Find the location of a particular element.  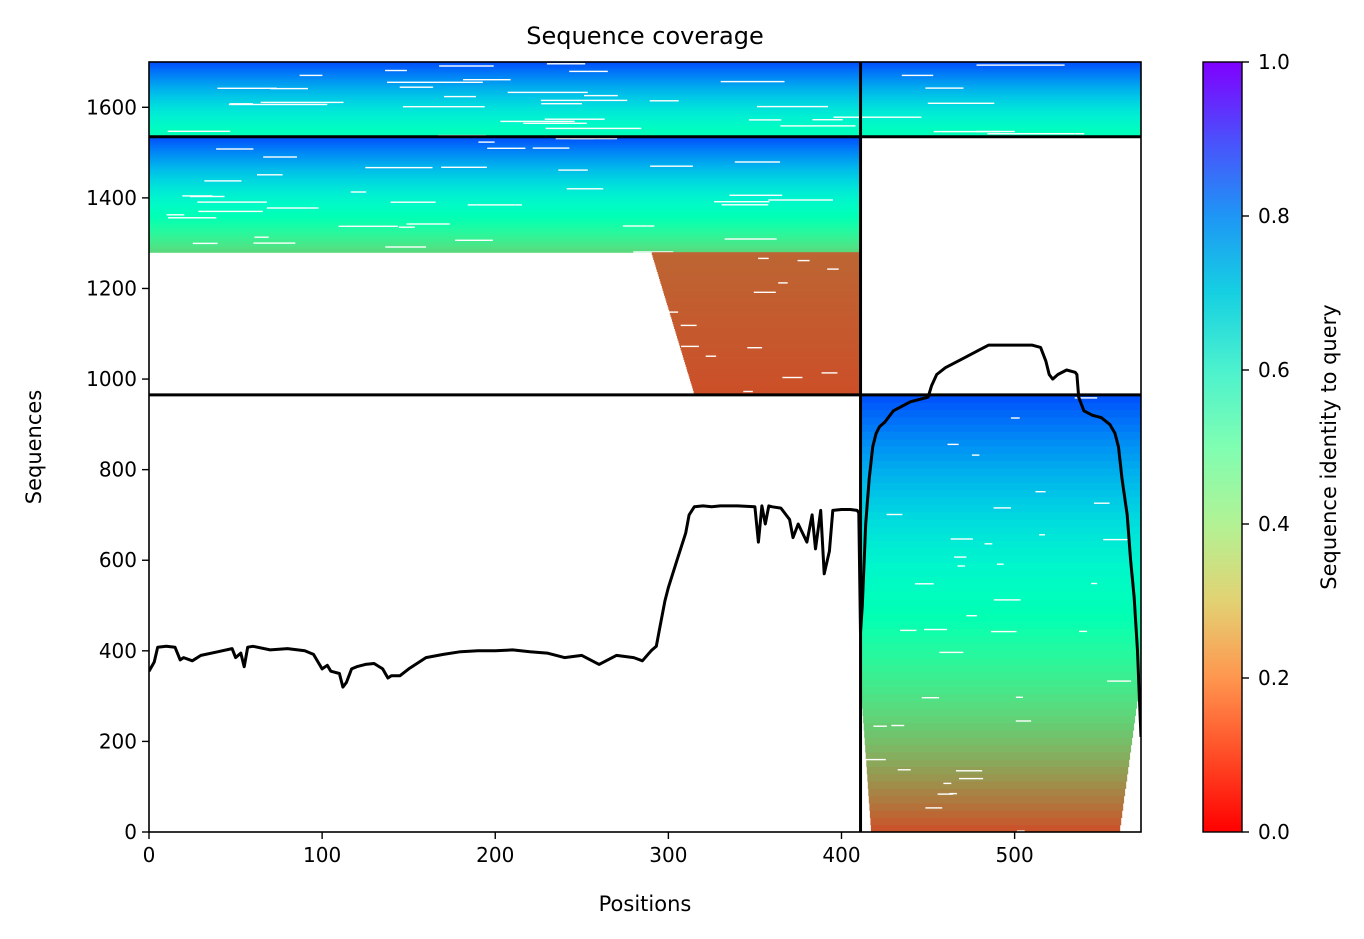

y-tick-label: 600 is located at coordinates (118, 560).